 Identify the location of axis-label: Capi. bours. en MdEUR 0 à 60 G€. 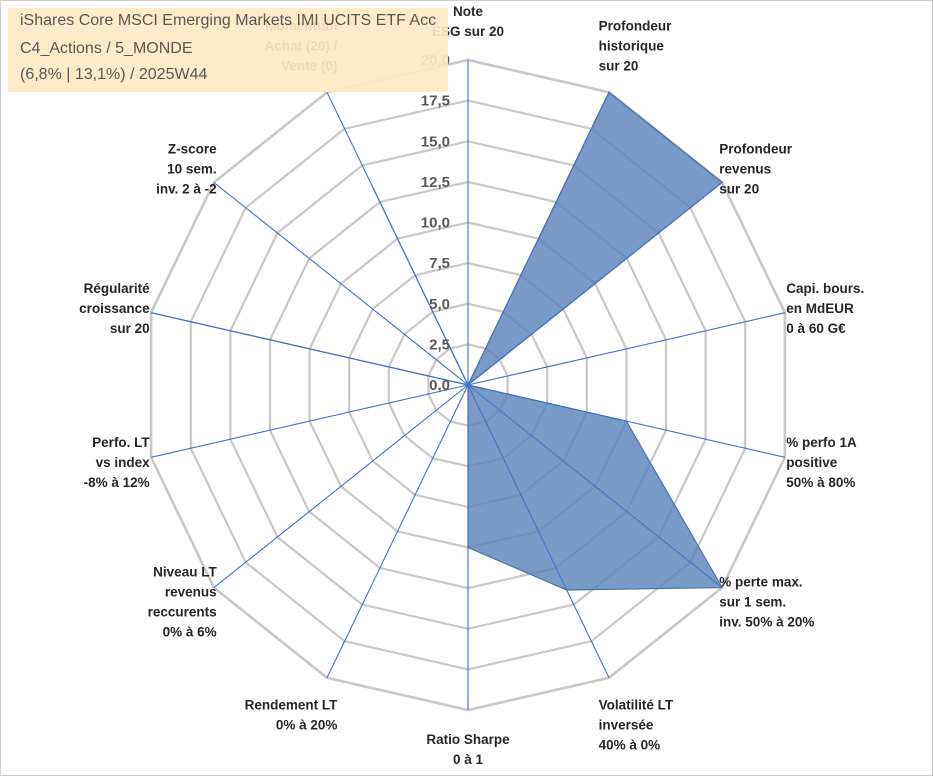
(825, 308).